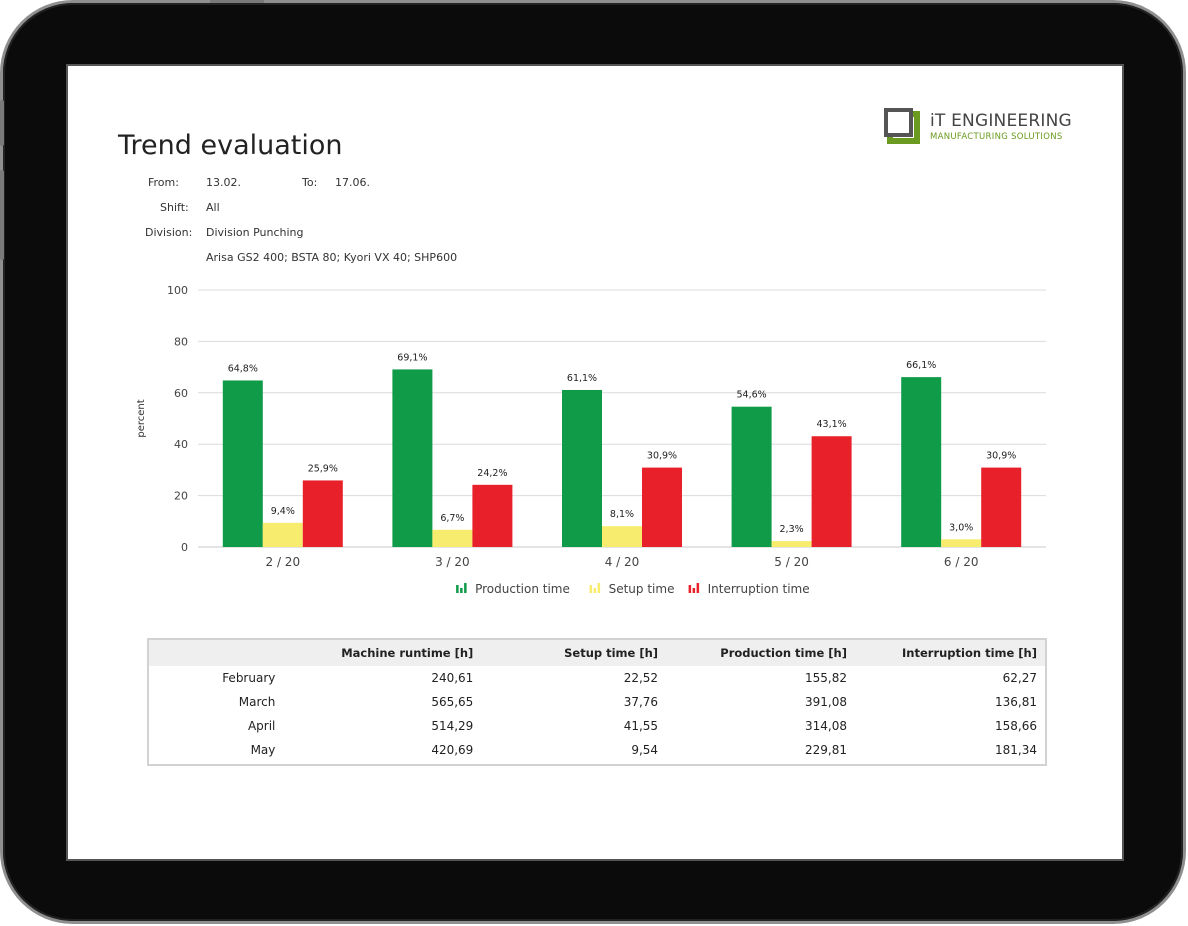  I want to click on y-tick-label: 20, so click(181, 496).